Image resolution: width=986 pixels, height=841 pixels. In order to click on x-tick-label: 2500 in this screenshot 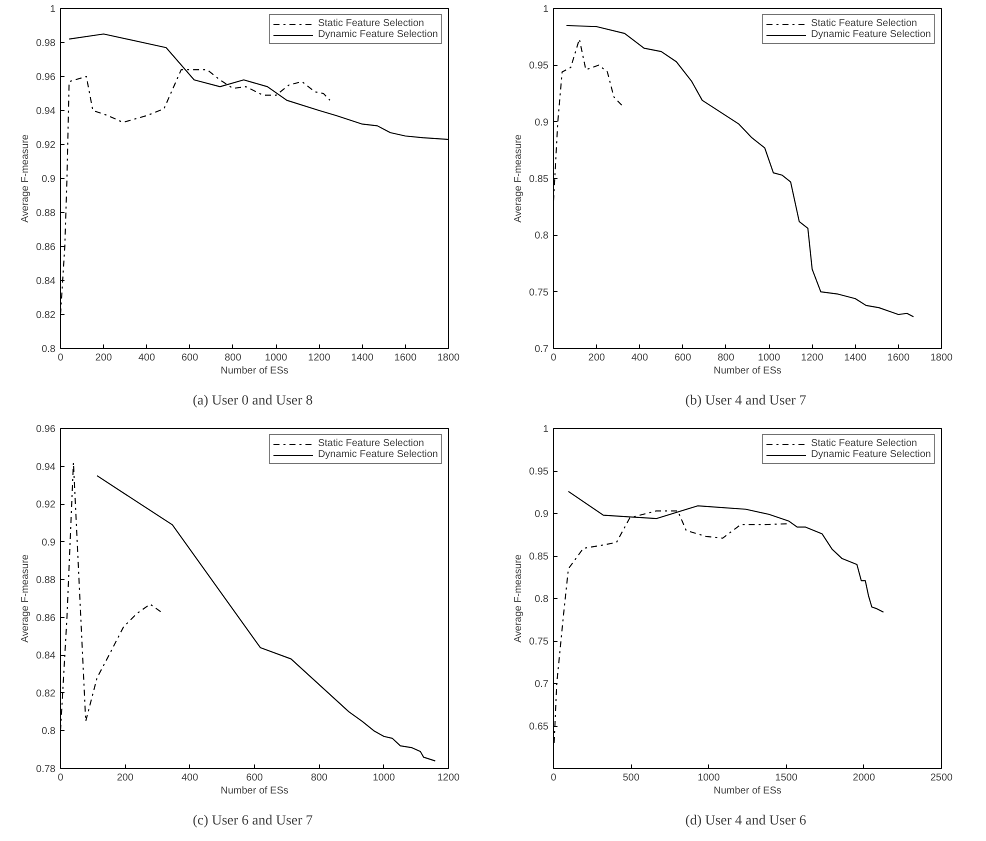, I will do `click(942, 778)`.